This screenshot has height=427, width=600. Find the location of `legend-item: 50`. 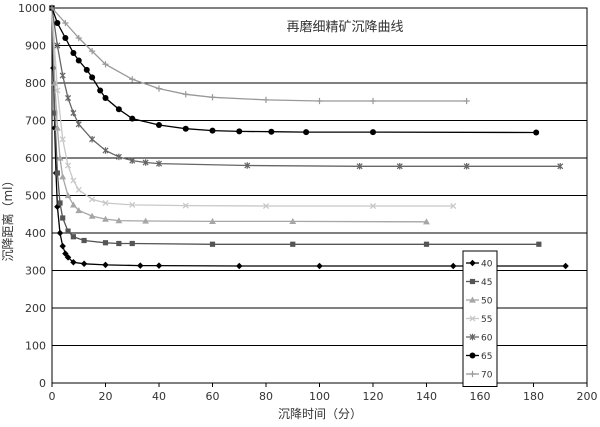

legend-item: 50 is located at coordinates (479, 302).